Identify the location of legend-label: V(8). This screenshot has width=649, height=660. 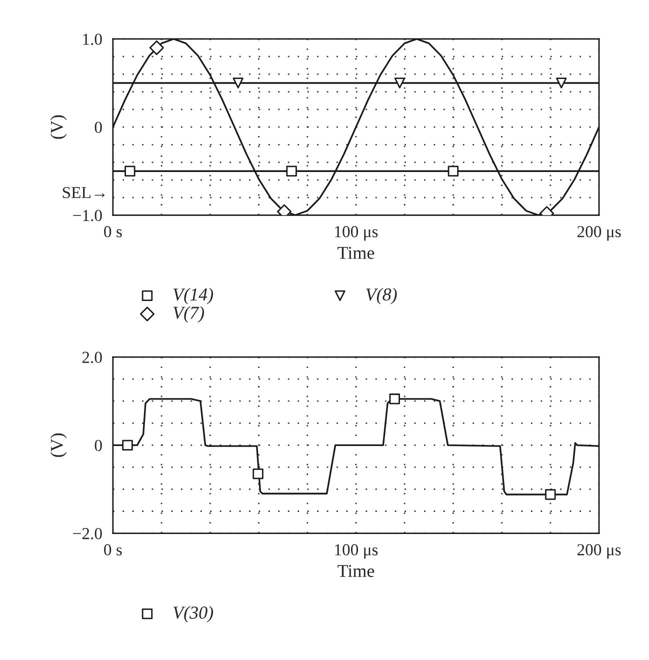
(381, 296).